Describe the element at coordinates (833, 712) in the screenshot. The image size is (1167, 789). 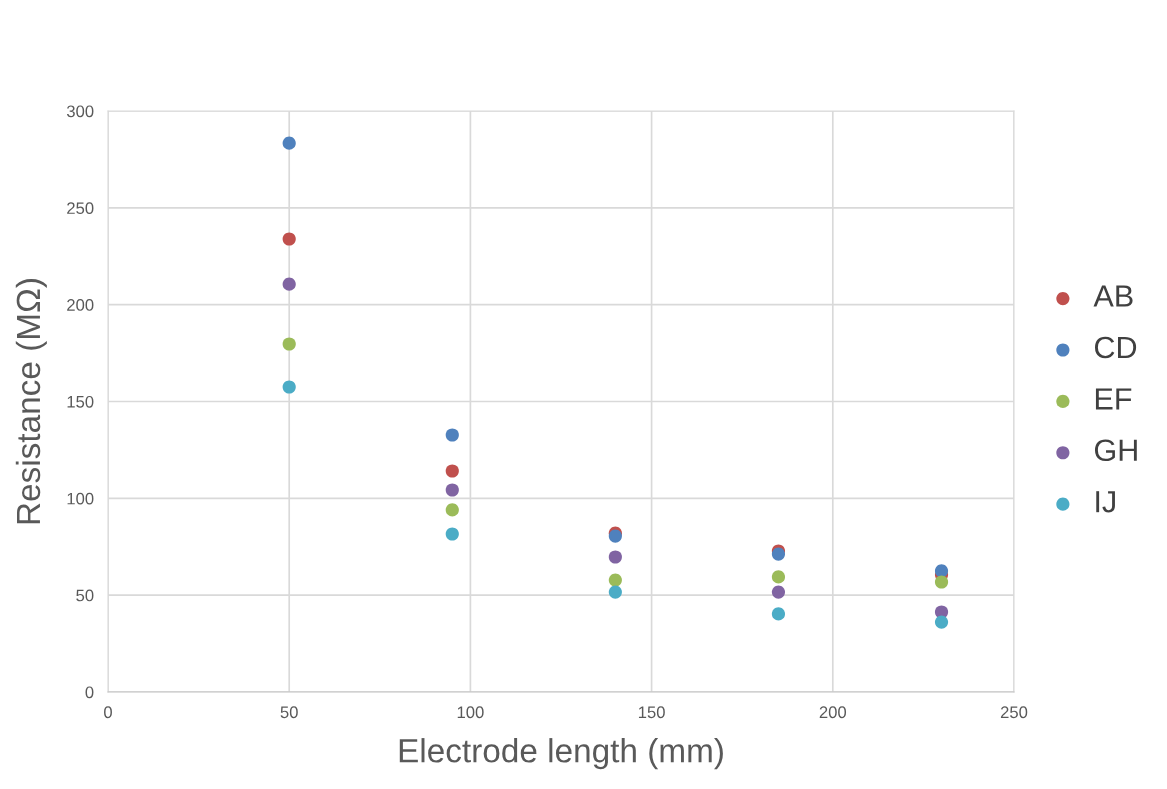
I see `x-tick-label: 200` at that location.